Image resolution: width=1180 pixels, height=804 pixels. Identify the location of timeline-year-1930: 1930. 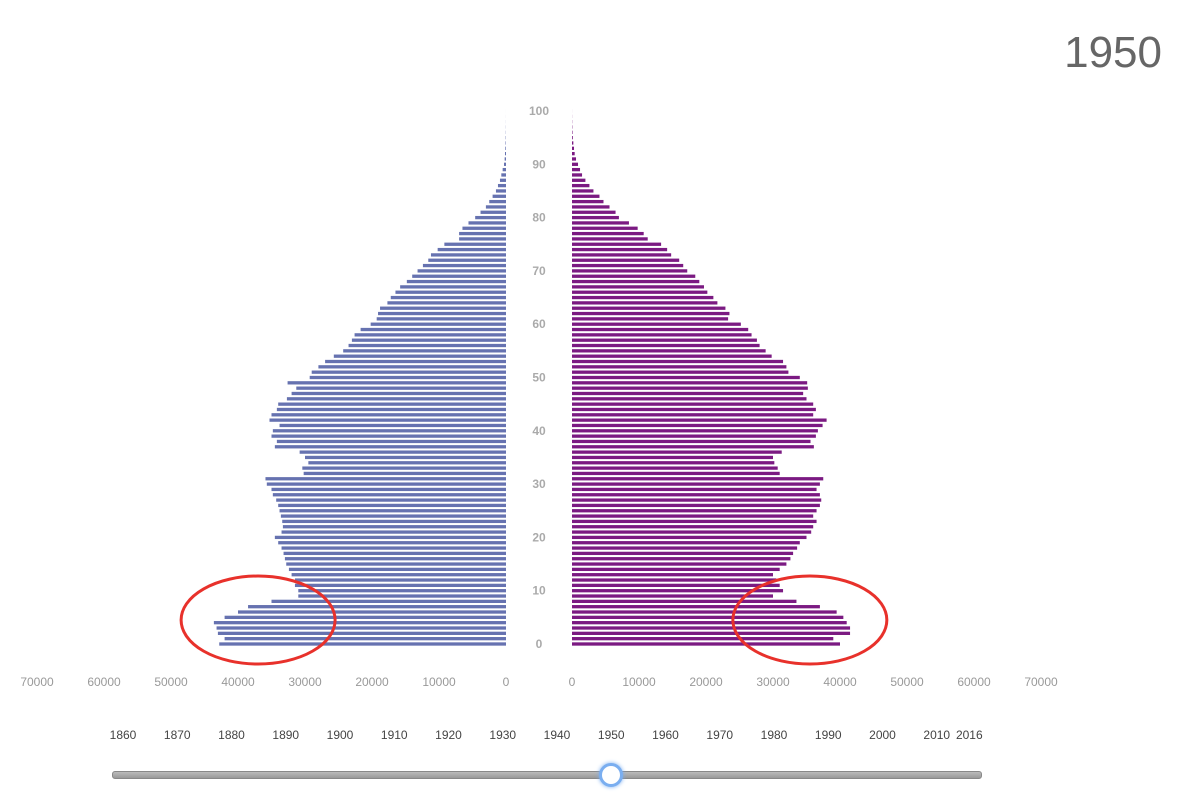
(503, 735).